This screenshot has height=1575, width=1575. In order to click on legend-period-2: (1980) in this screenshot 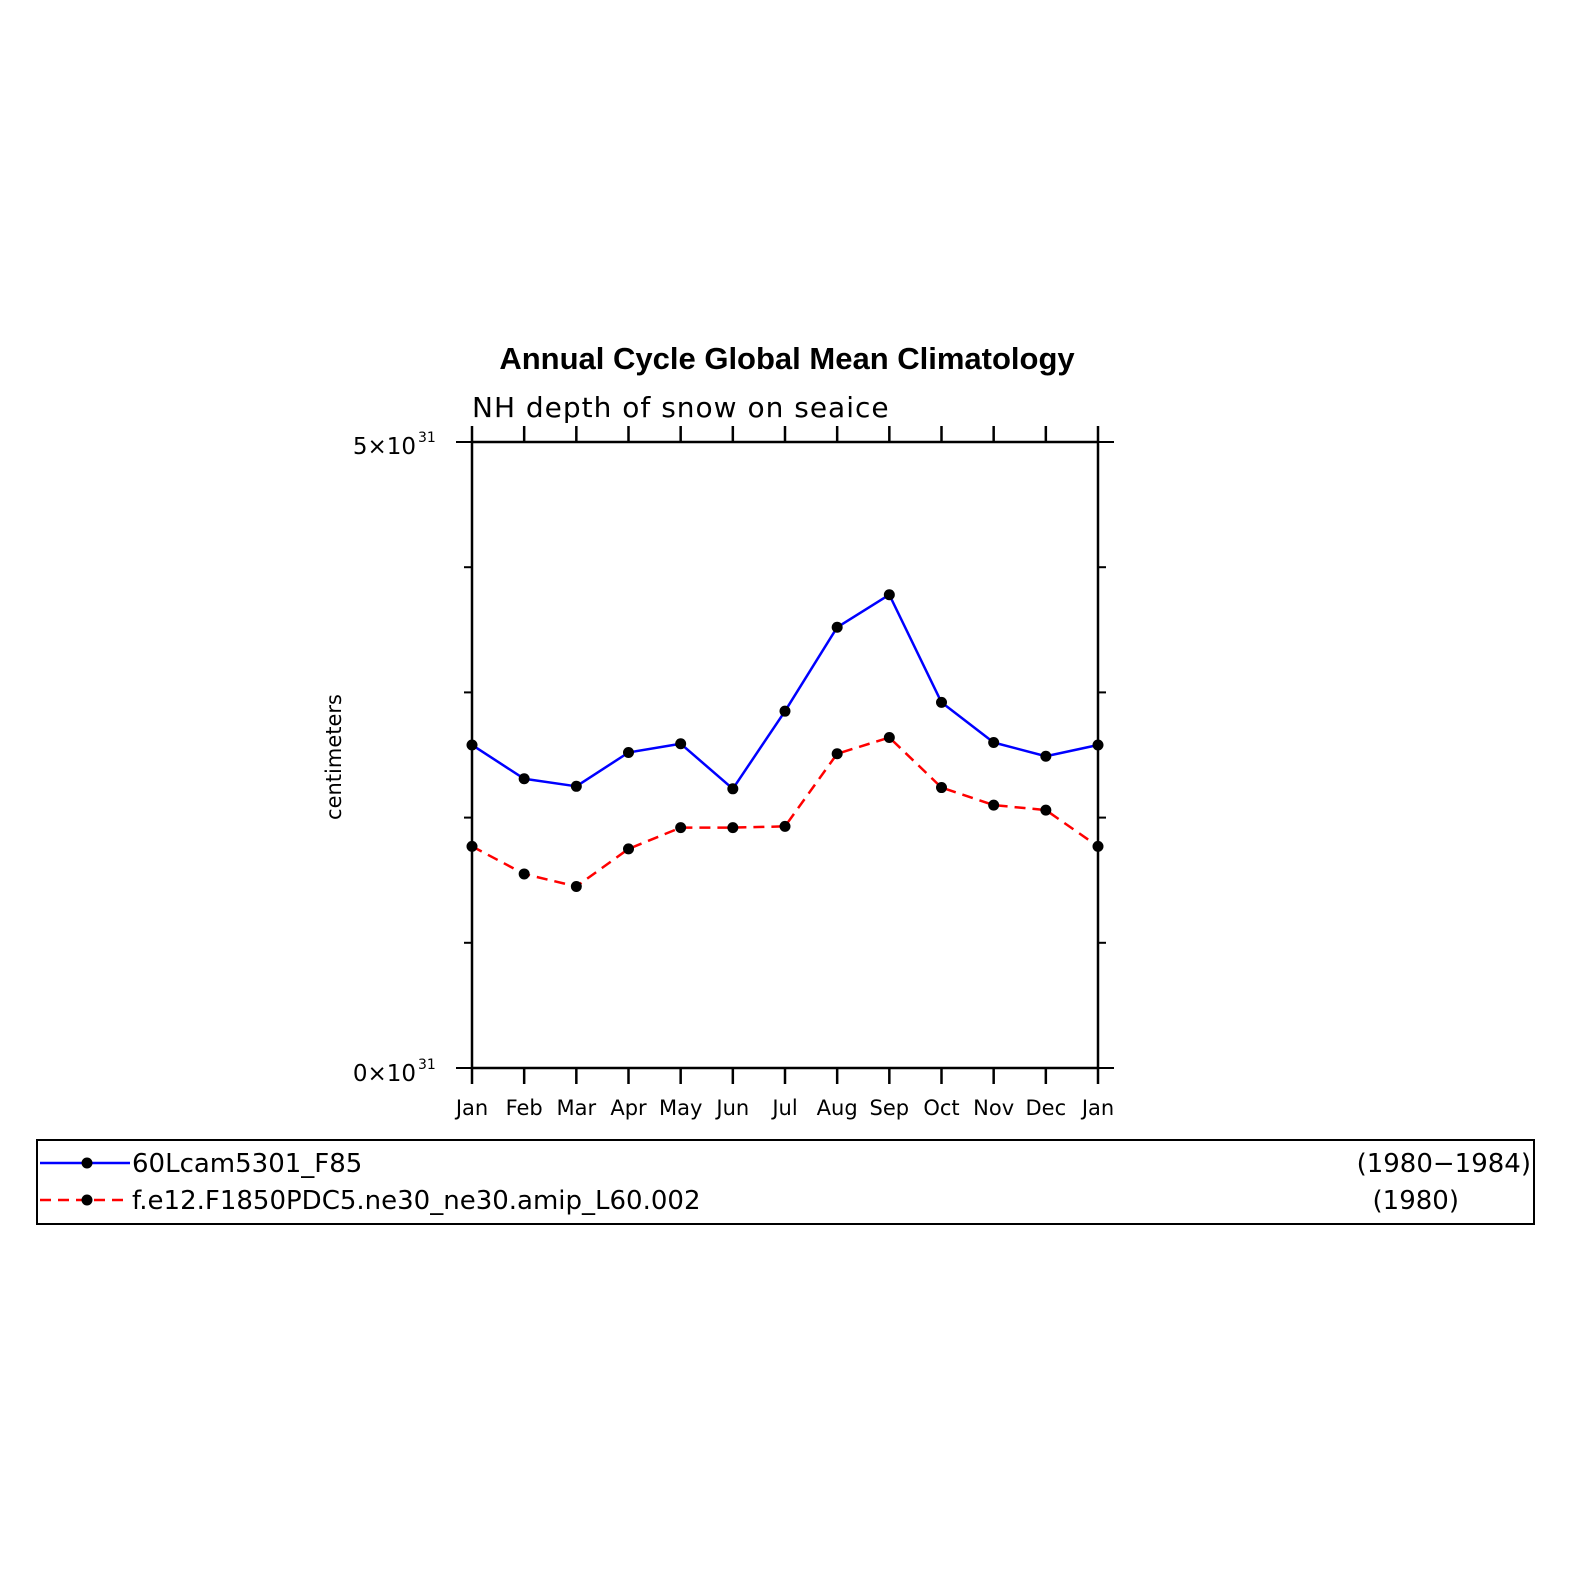, I will do `click(1416, 1201)`.